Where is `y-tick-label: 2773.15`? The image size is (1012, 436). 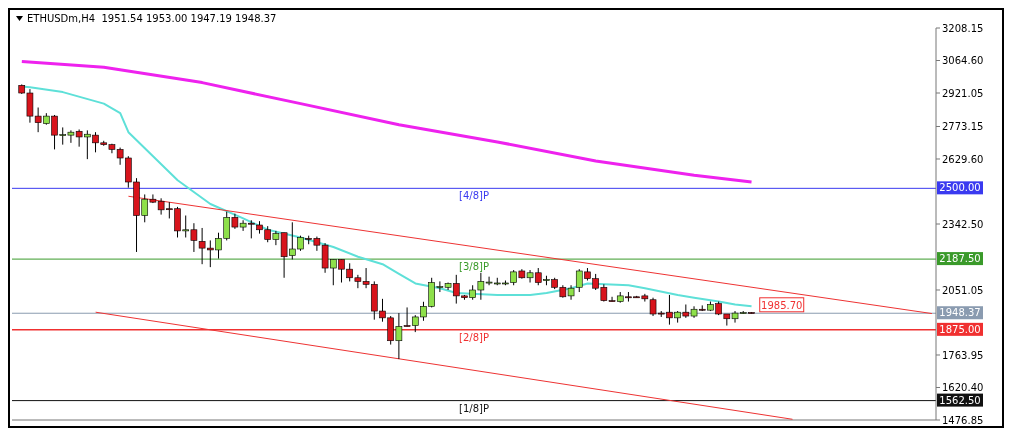
y-tick-label: 2773.15 is located at coordinates (963, 127).